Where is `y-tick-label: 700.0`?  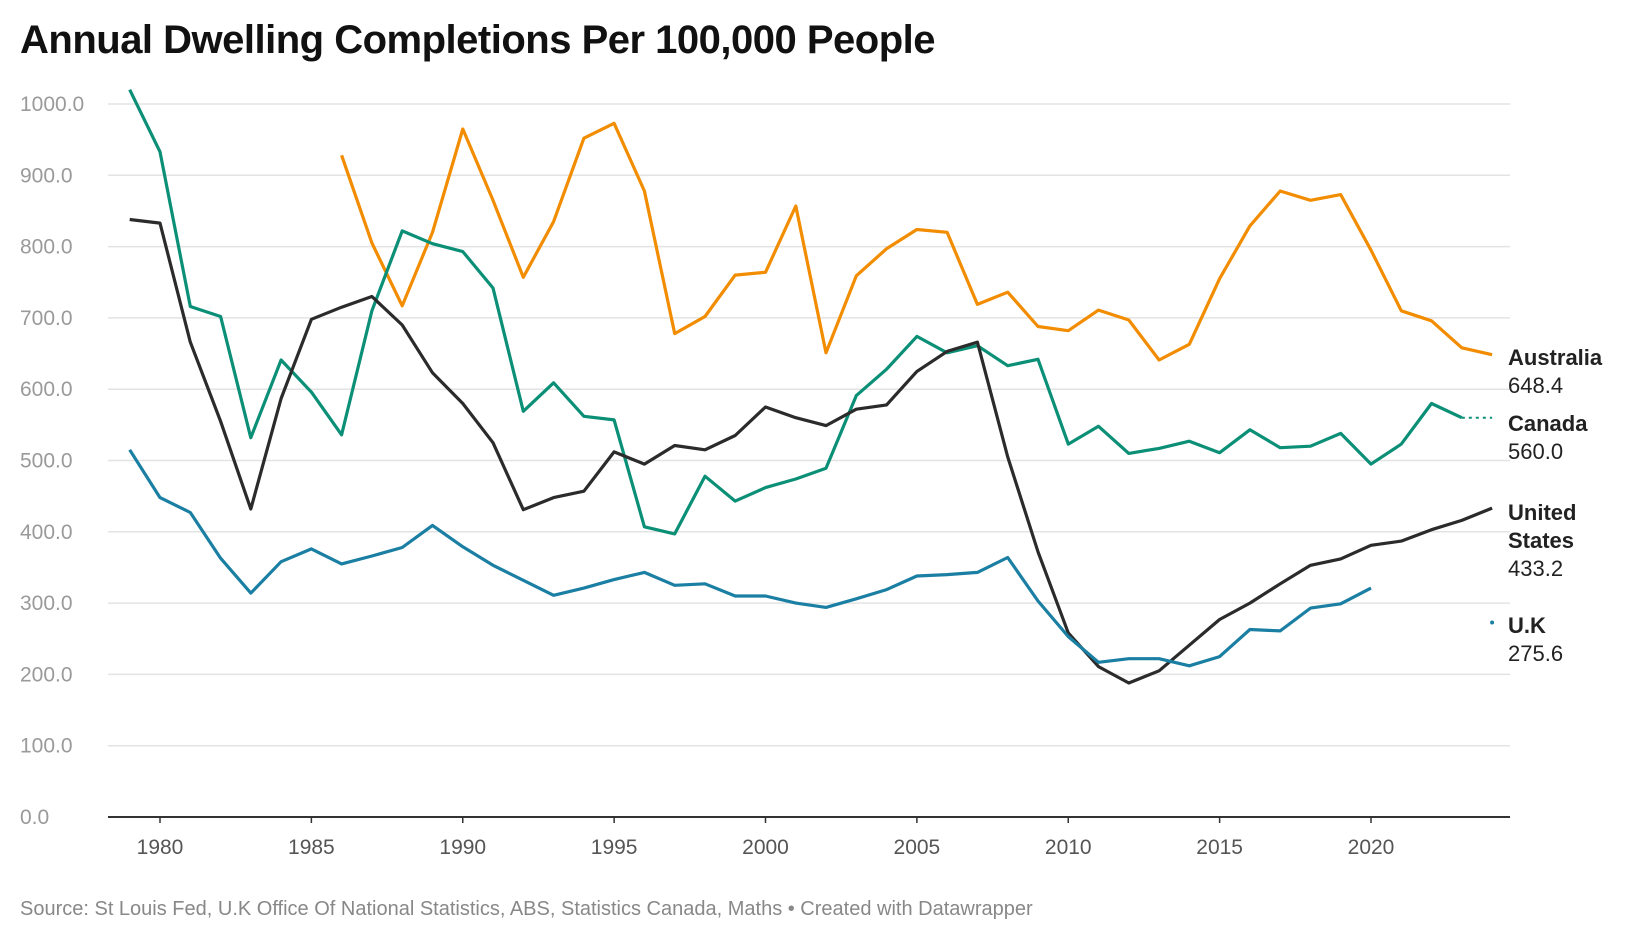 y-tick-label: 700.0 is located at coordinates (46, 318).